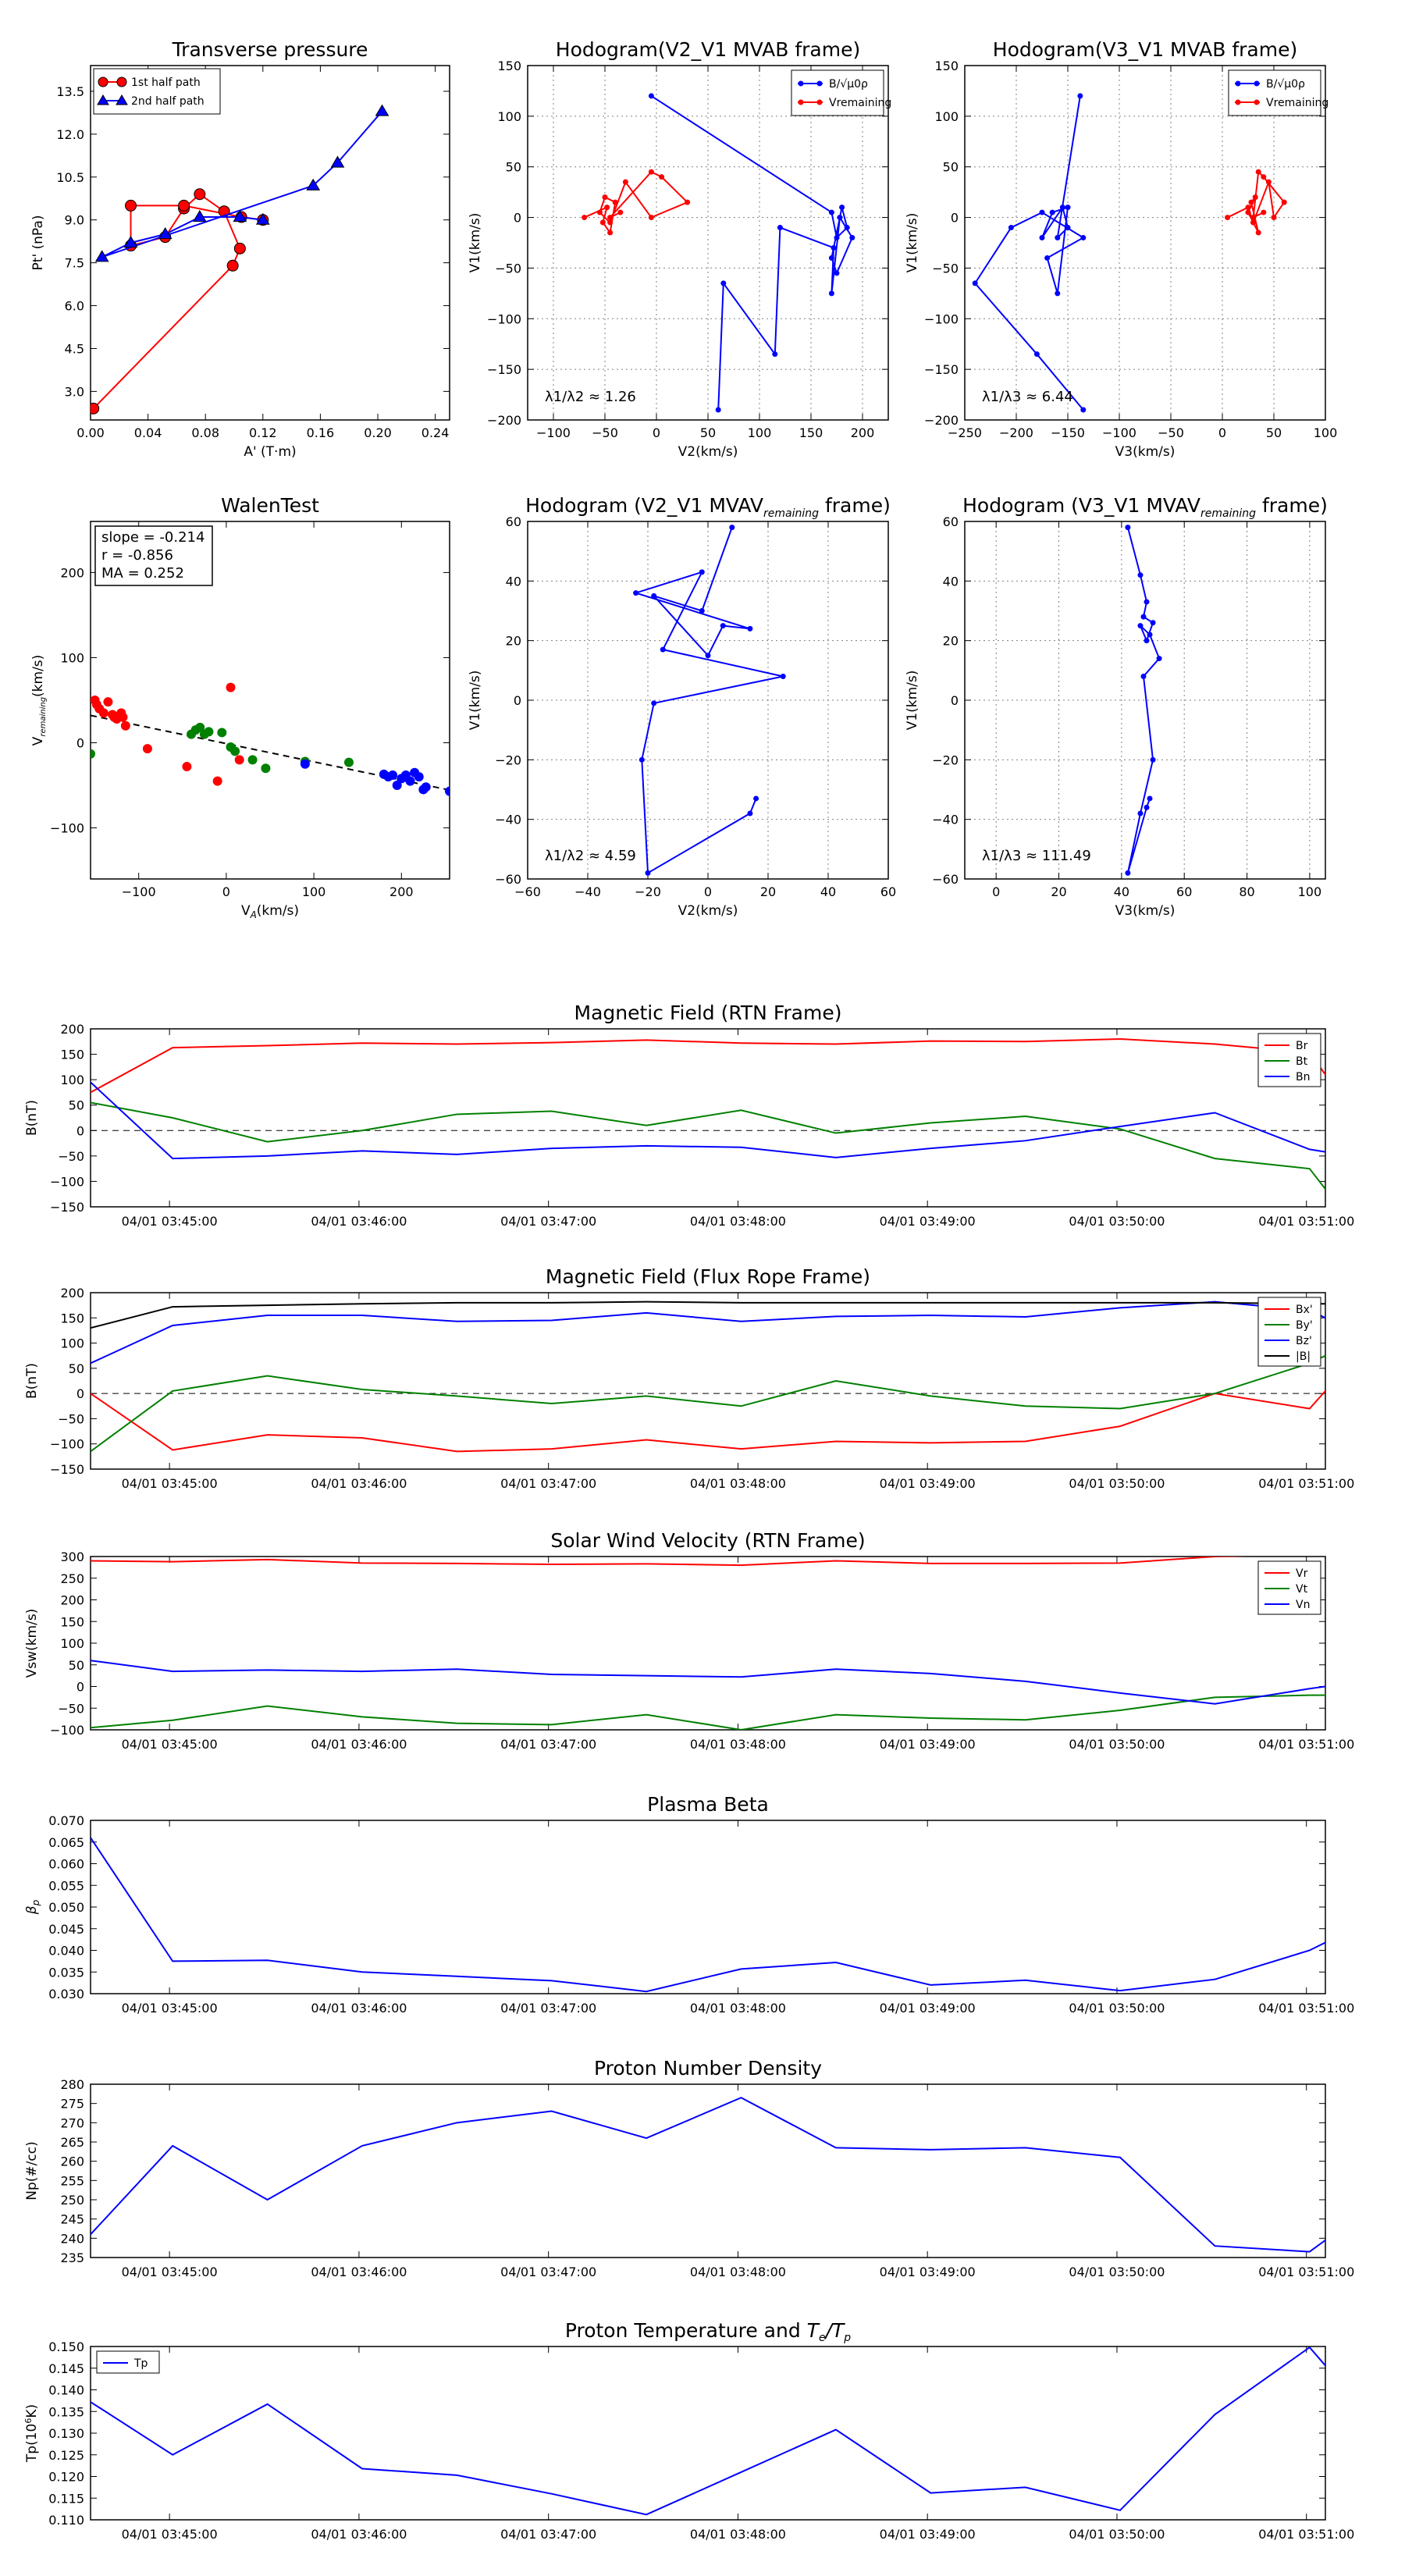 Image resolution: width=1405 pixels, height=2576 pixels. Describe the element at coordinates (1303, 1605) in the screenshot. I see `legend-label: Vn` at that location.